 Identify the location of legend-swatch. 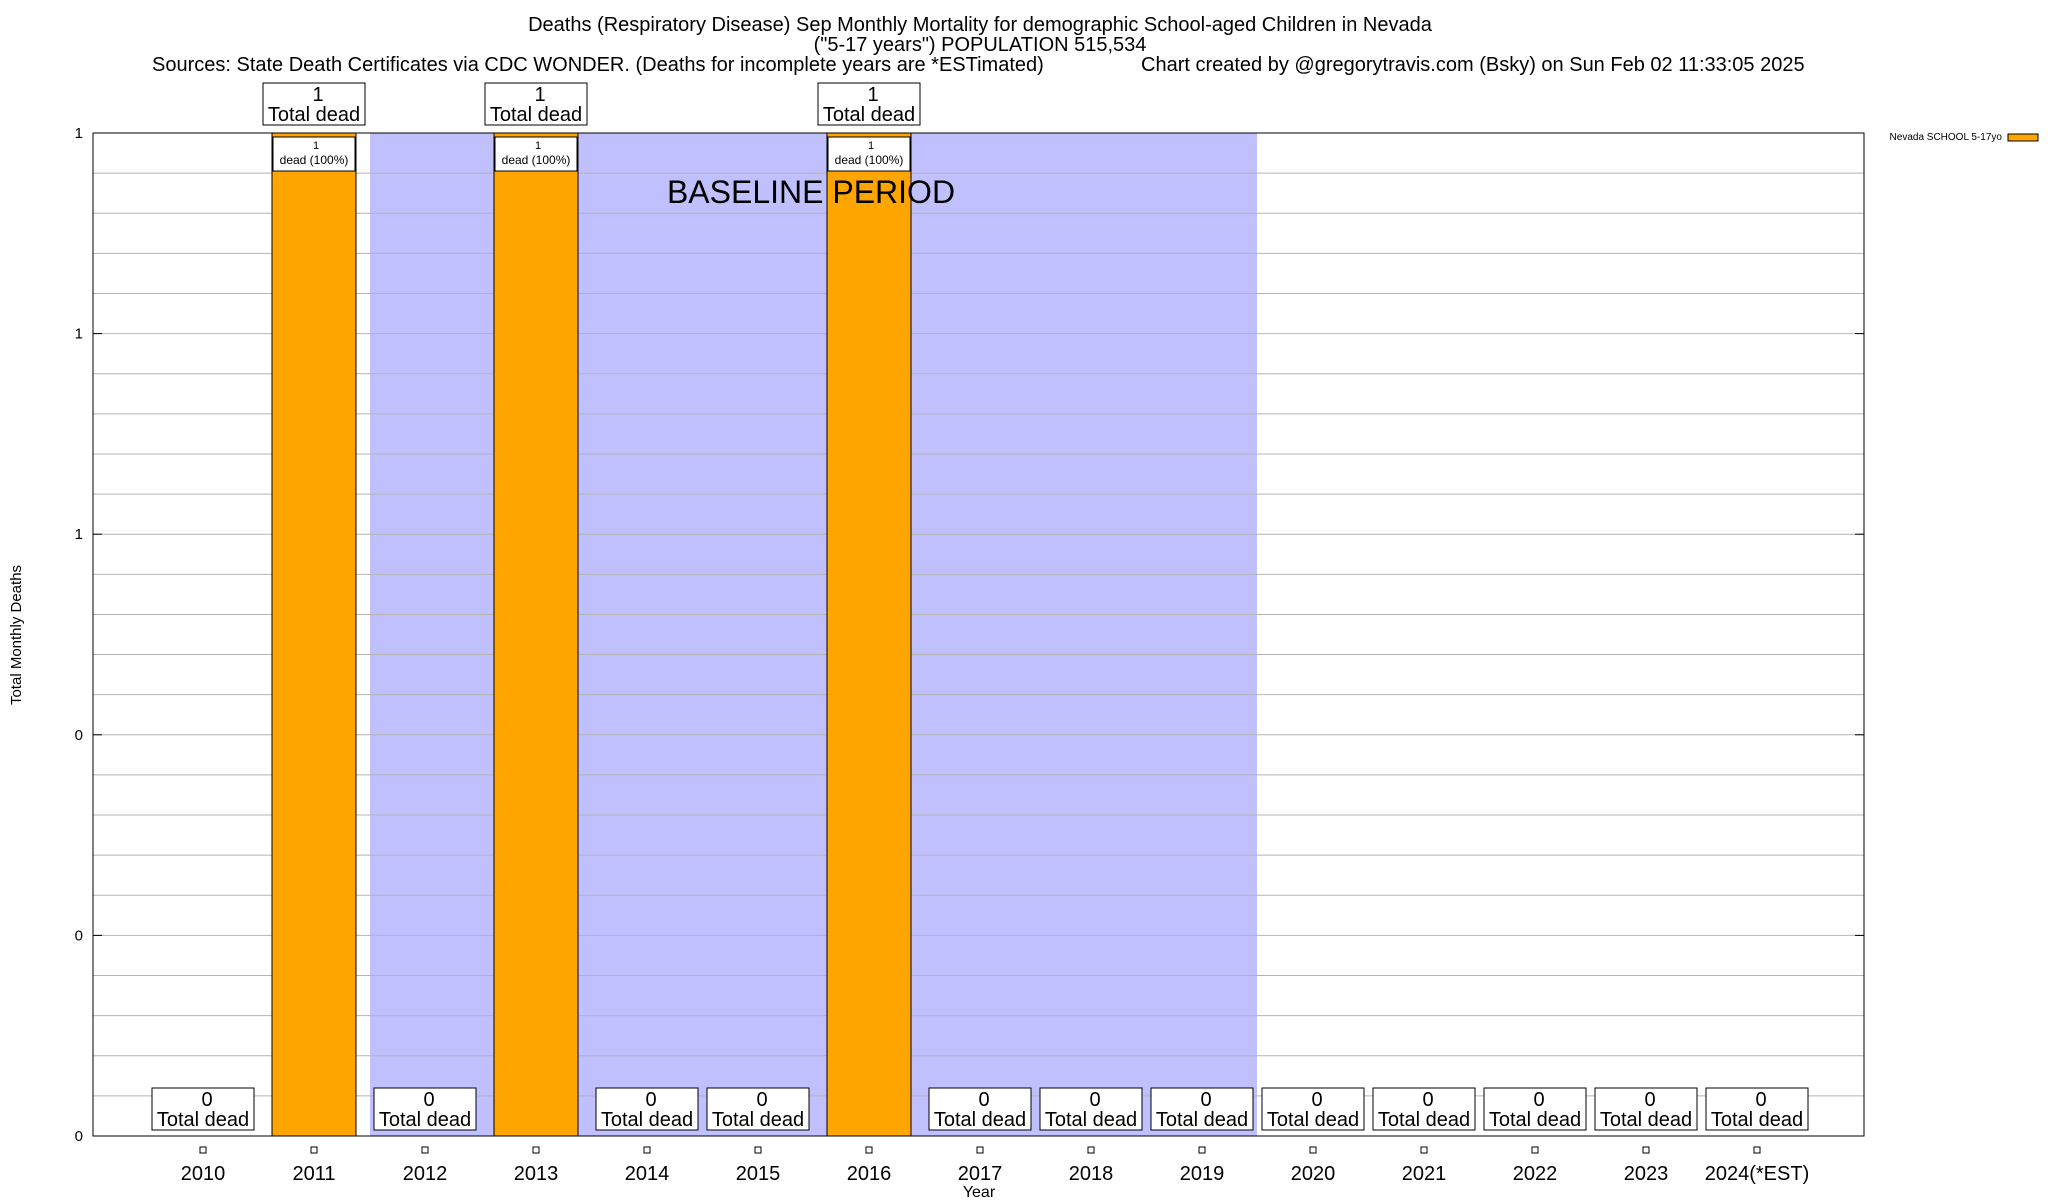
(2023, 137).